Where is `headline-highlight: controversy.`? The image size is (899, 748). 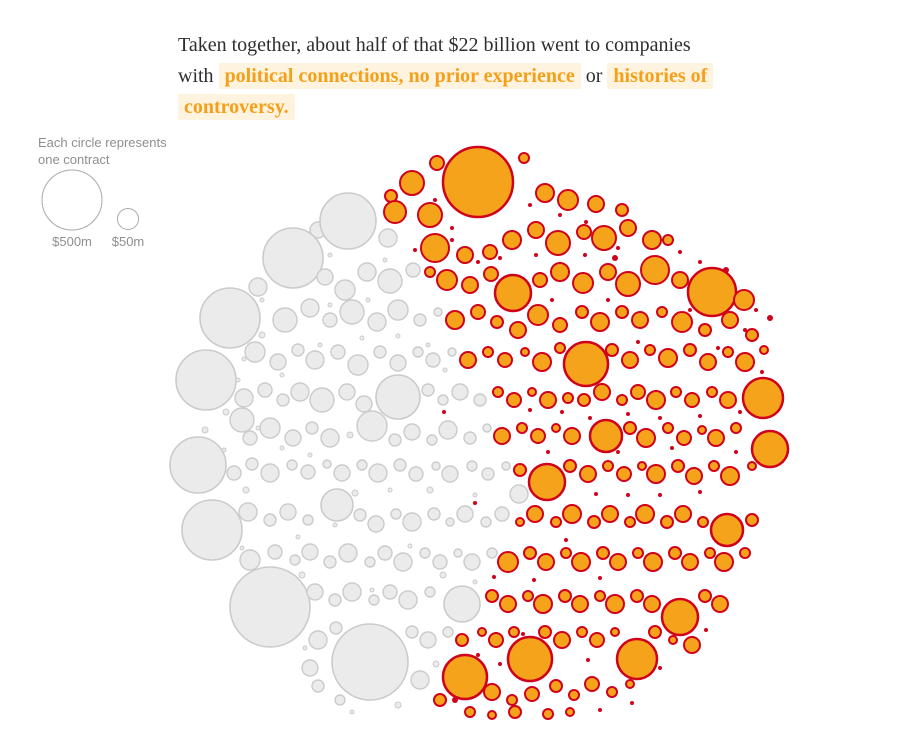 headline-highlight: controversy. is located at coordinates (236, 107).